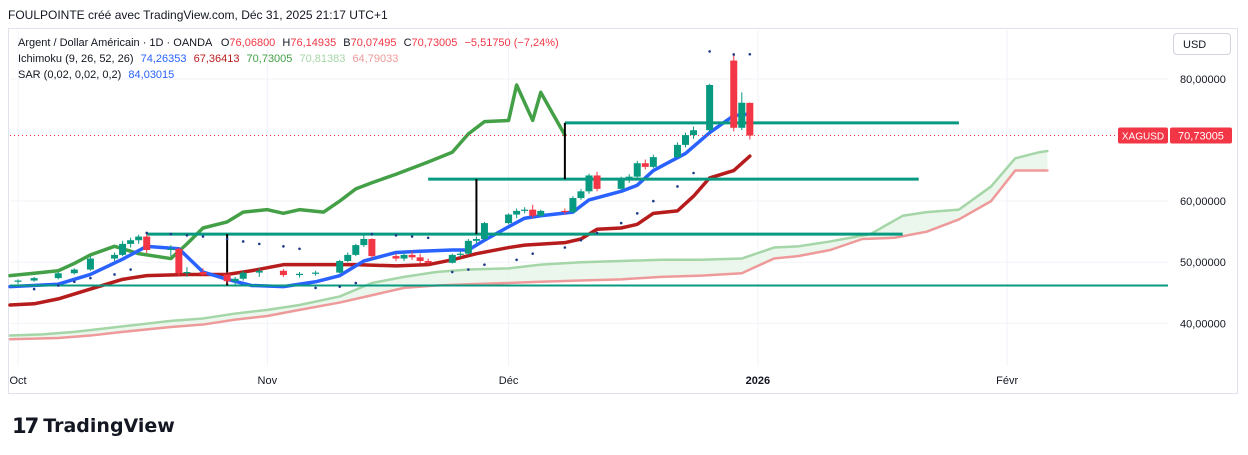 Image resolution: width=1248 pixels, height=455 pixels. What do you see at coordinates (434, 43) in the screenshot?
I see `close-value: 70,73005` at bounding box center [434, 43].